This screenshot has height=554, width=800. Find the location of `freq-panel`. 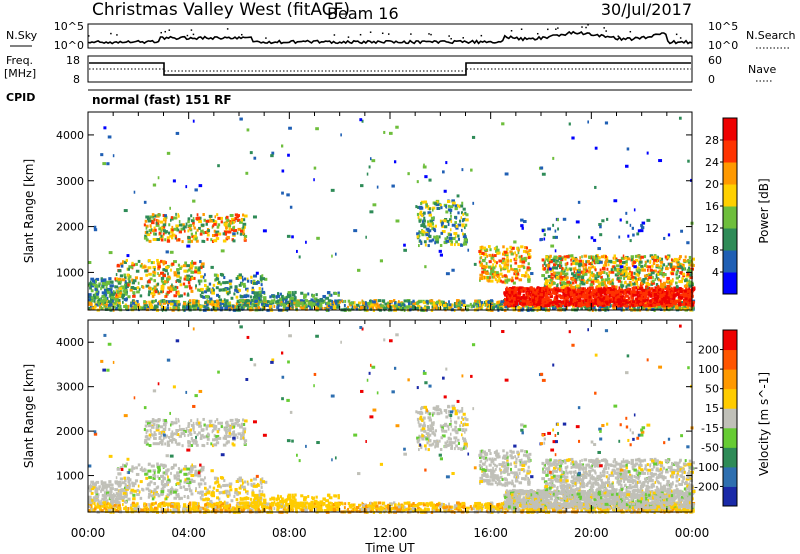

freq-panel is located at coordinates (390, 69).